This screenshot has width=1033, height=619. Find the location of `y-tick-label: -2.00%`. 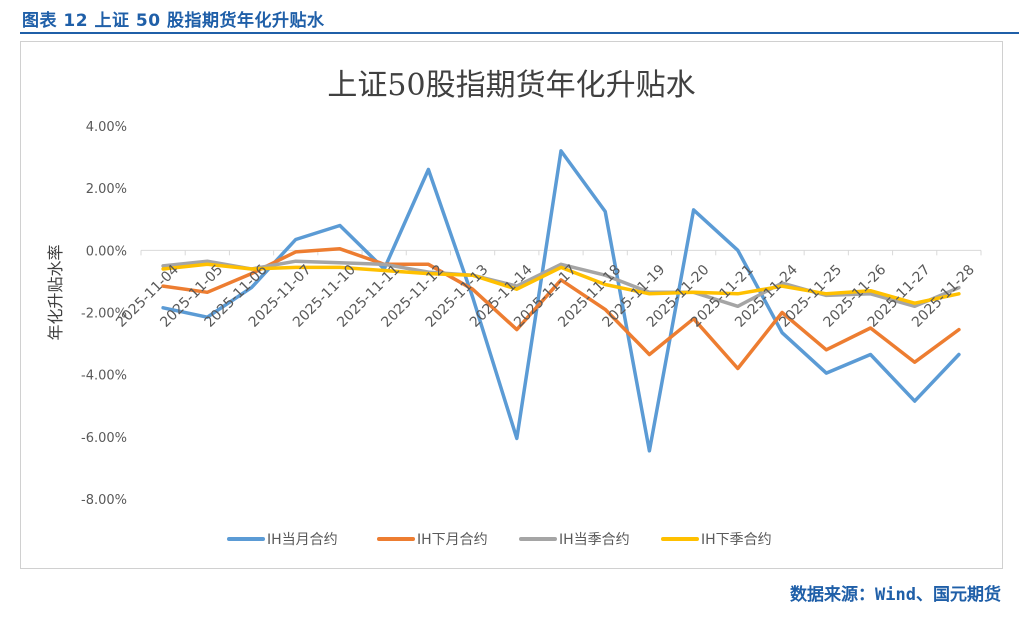

y-tick-label: -2.00% is located at coordinates (104, 314).